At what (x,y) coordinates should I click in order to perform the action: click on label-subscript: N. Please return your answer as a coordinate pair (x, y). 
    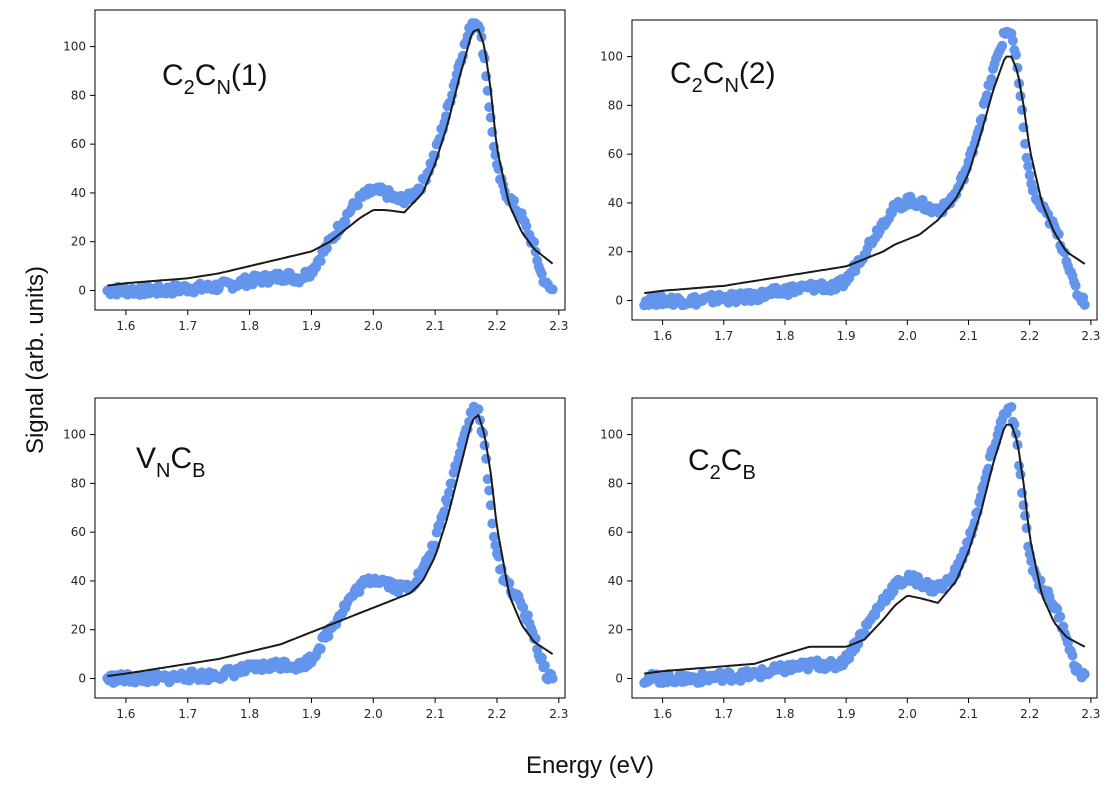
    Looking at the image, I should click on (163, 471).